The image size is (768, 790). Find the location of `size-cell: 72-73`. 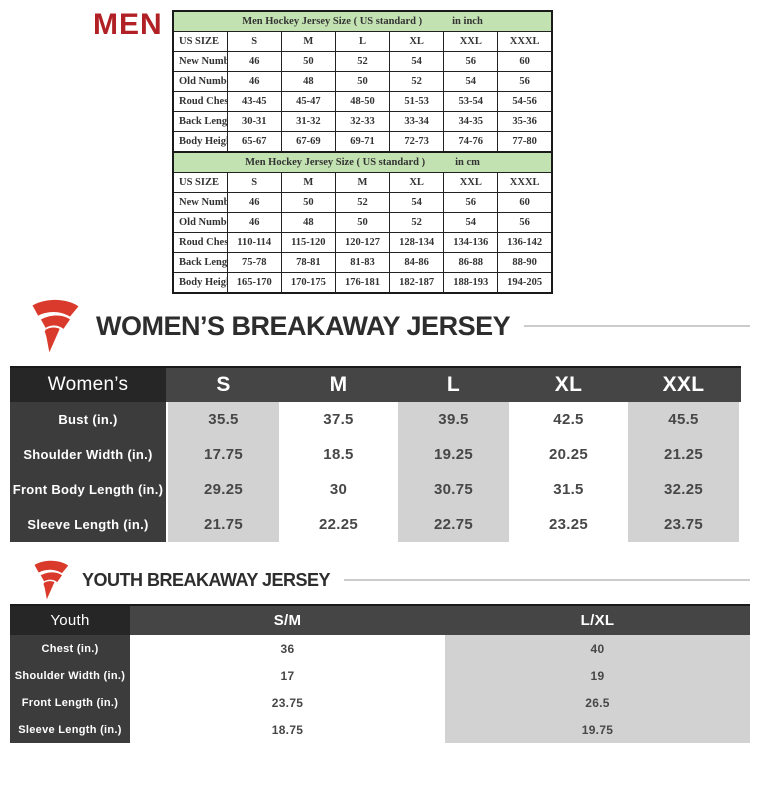

size-cell: 72-73 is located at coordinates (417, 142).